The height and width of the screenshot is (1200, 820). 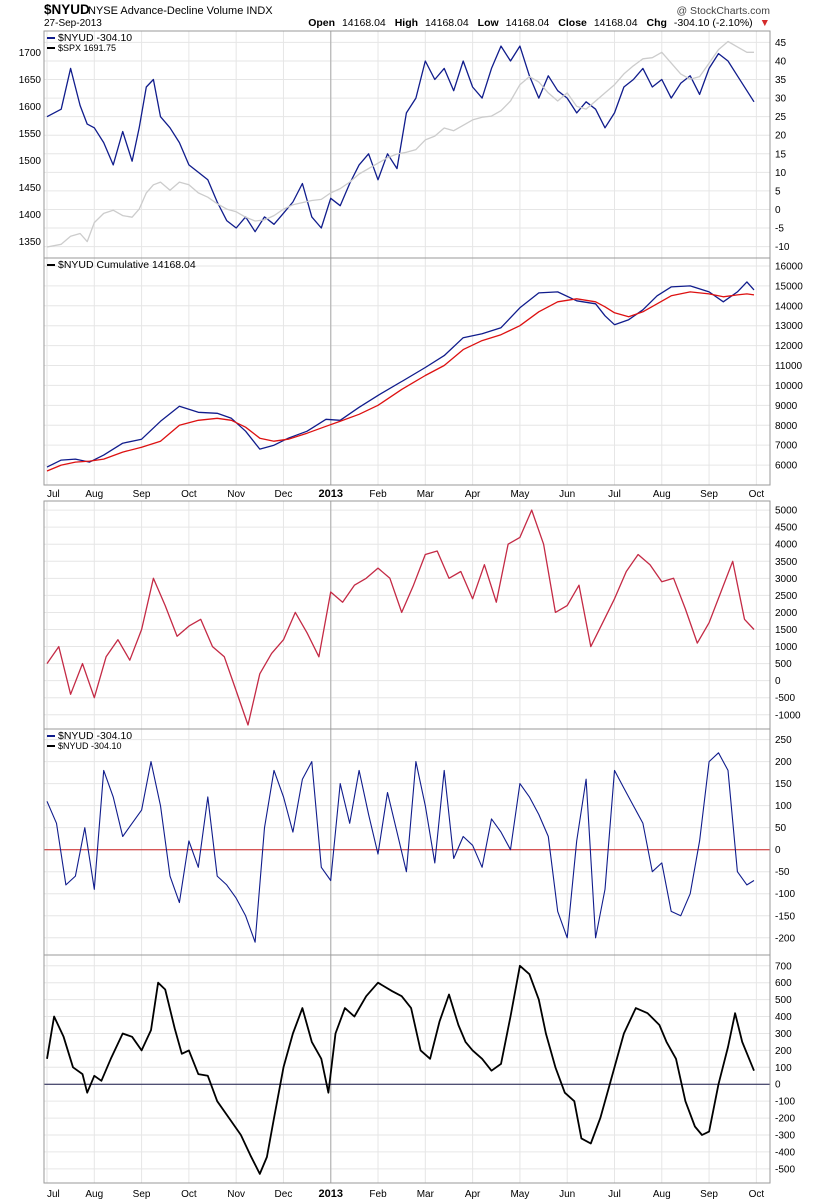 What do you see at coordinates (781, 117) in the screenshot?
I see `right-tick-label: 25` at bounding box center [781, 117].